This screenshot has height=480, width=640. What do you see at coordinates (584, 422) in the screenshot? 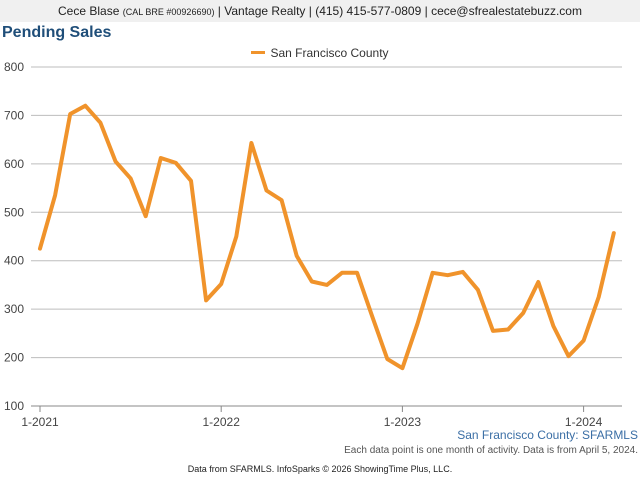
I see `x-tick-label: 1-2024` at bounding box center [584, 422].